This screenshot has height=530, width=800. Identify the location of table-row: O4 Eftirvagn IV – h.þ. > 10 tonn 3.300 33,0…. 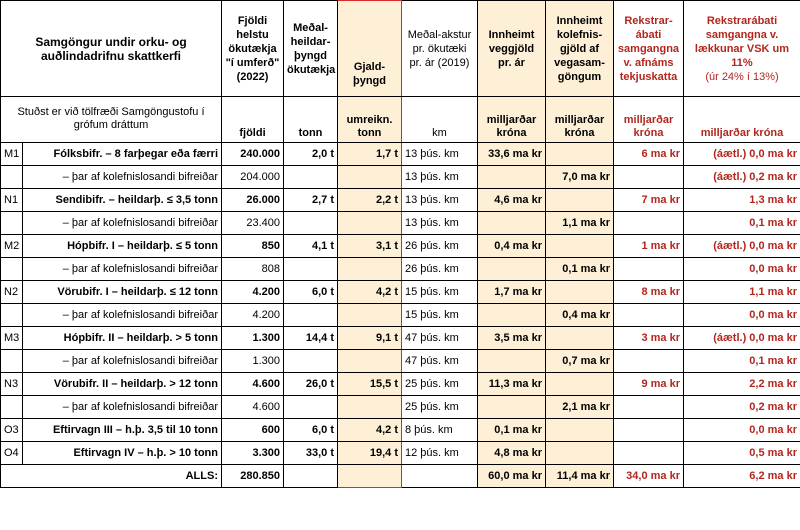
(400, 453).